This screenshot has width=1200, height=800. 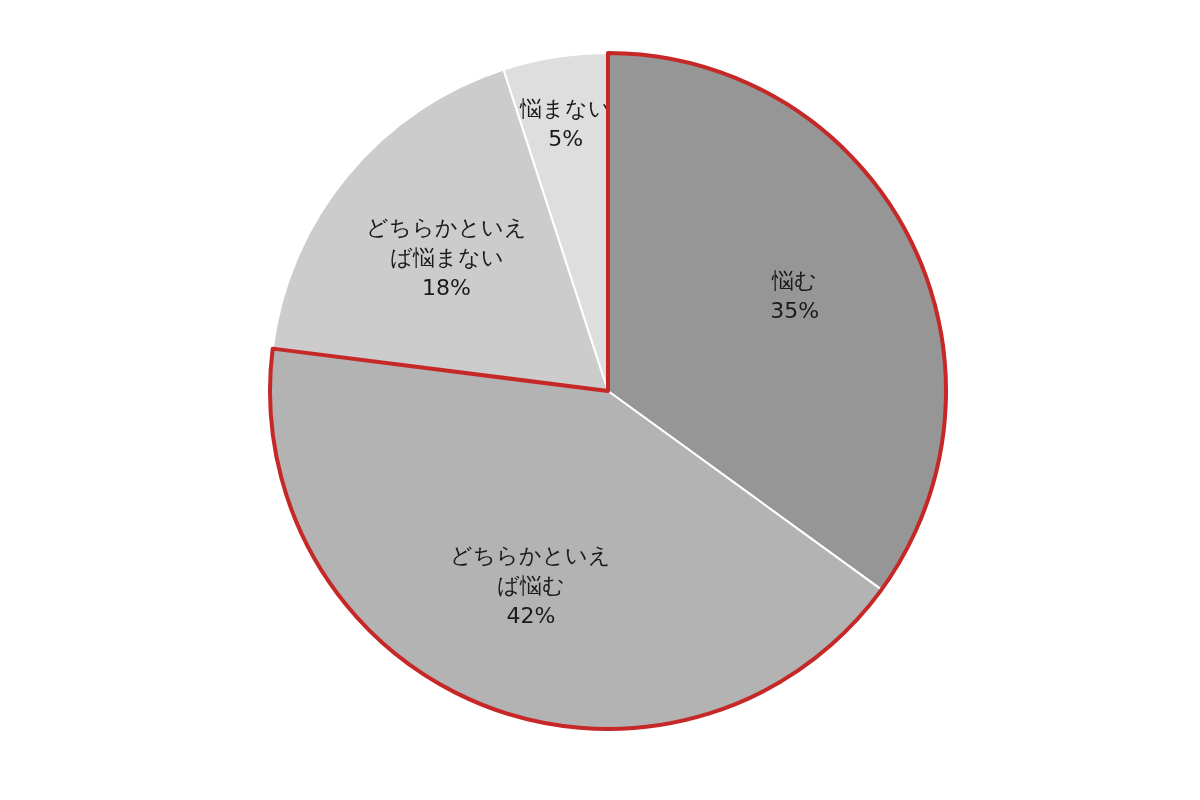 I want to click on slice-label: 悩む, so click(x=794, y=281).